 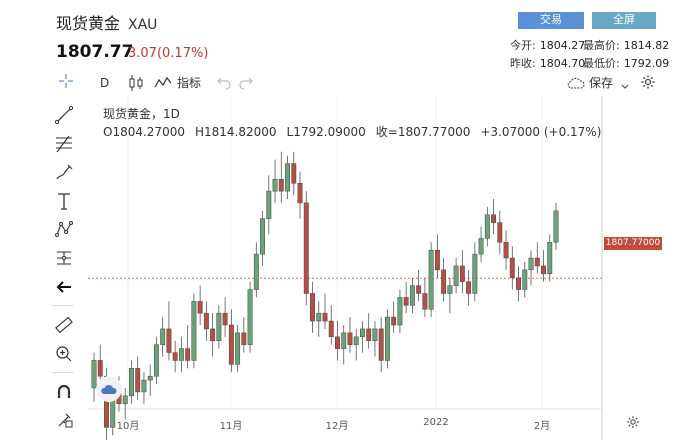 I want to click on instrument-title: 现货黄金 XAU, so click(x=106, y=22).